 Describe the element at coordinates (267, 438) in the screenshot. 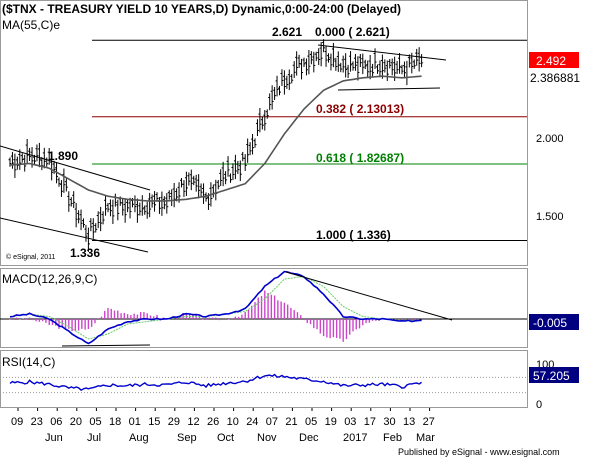

I see `x-month-label: Nov` at that location.